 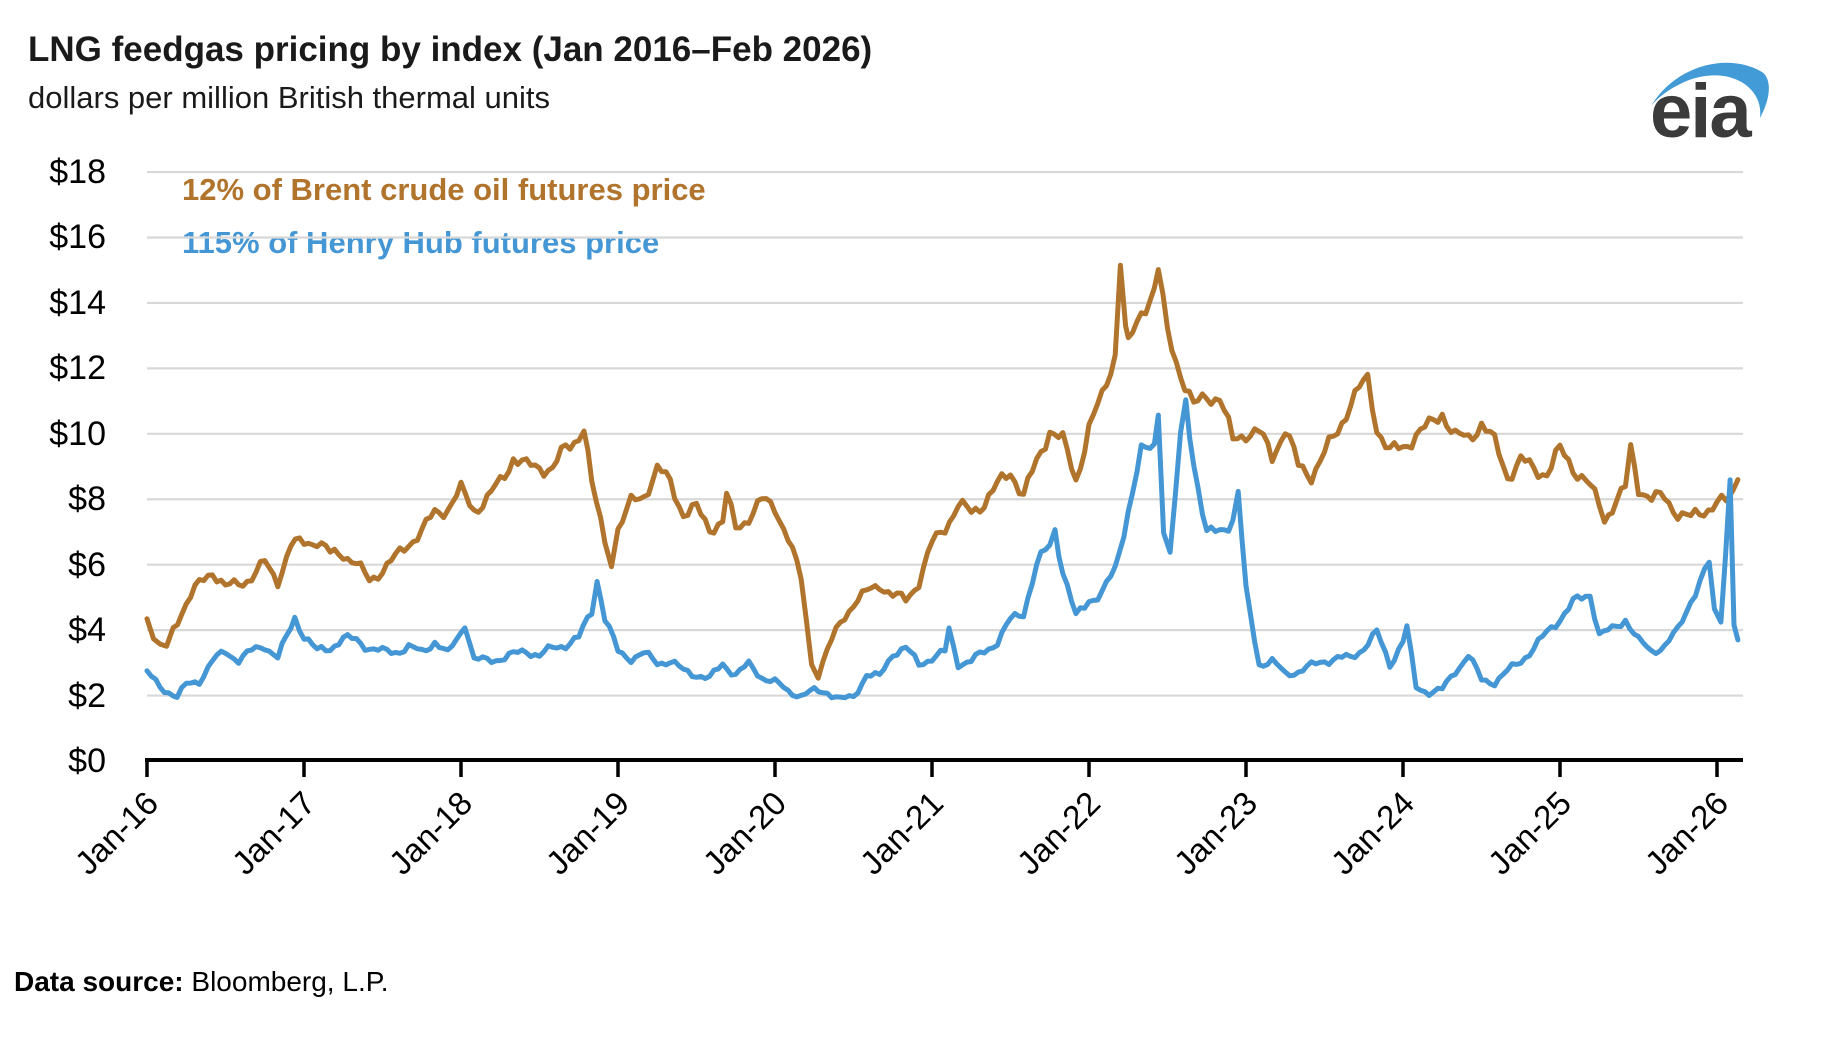 What do you see at coordinates (99, 981) in the screenshot?
I see `data-source-label: Data source:` at bounding box center [99, 981].